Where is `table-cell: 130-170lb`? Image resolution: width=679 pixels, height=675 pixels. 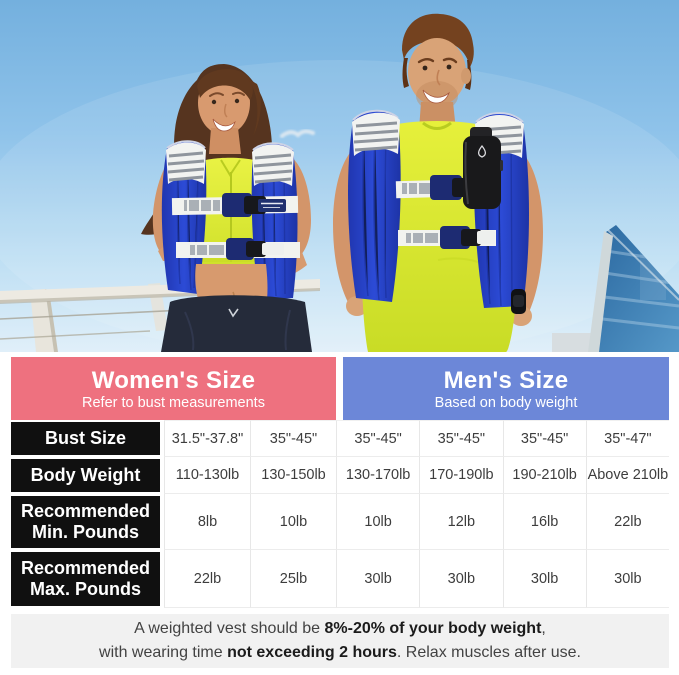
table-cell: 130-170lb is located at coordinates (378, 475).